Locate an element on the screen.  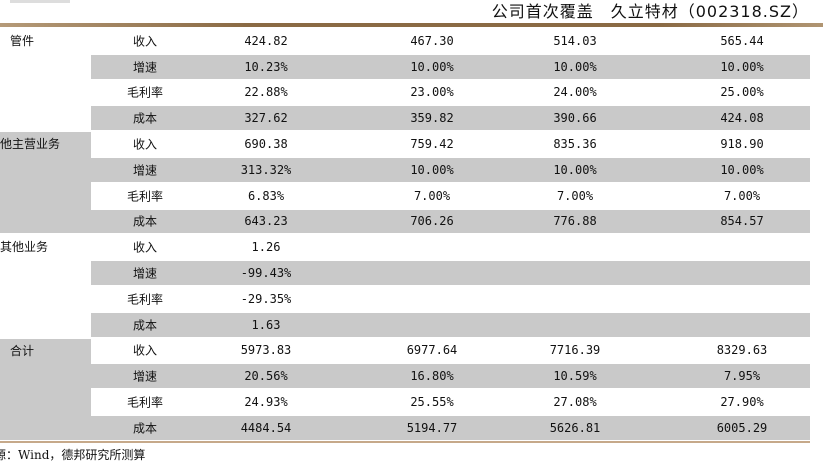
value-cell: 690.38 is located at coordinates (266, 144).